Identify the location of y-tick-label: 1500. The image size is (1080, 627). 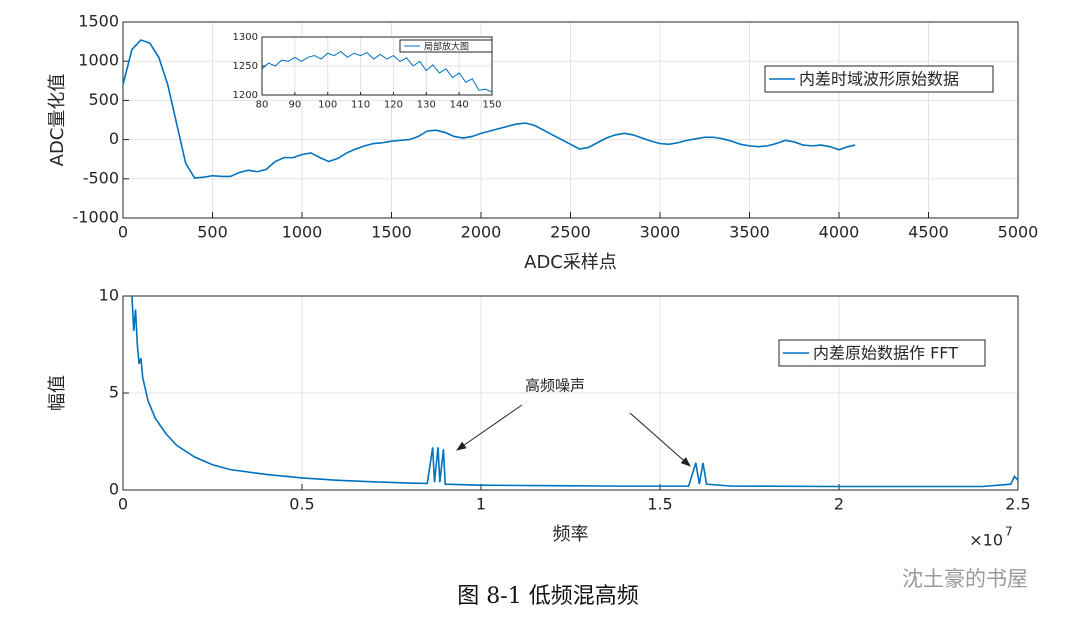
(98, 21).